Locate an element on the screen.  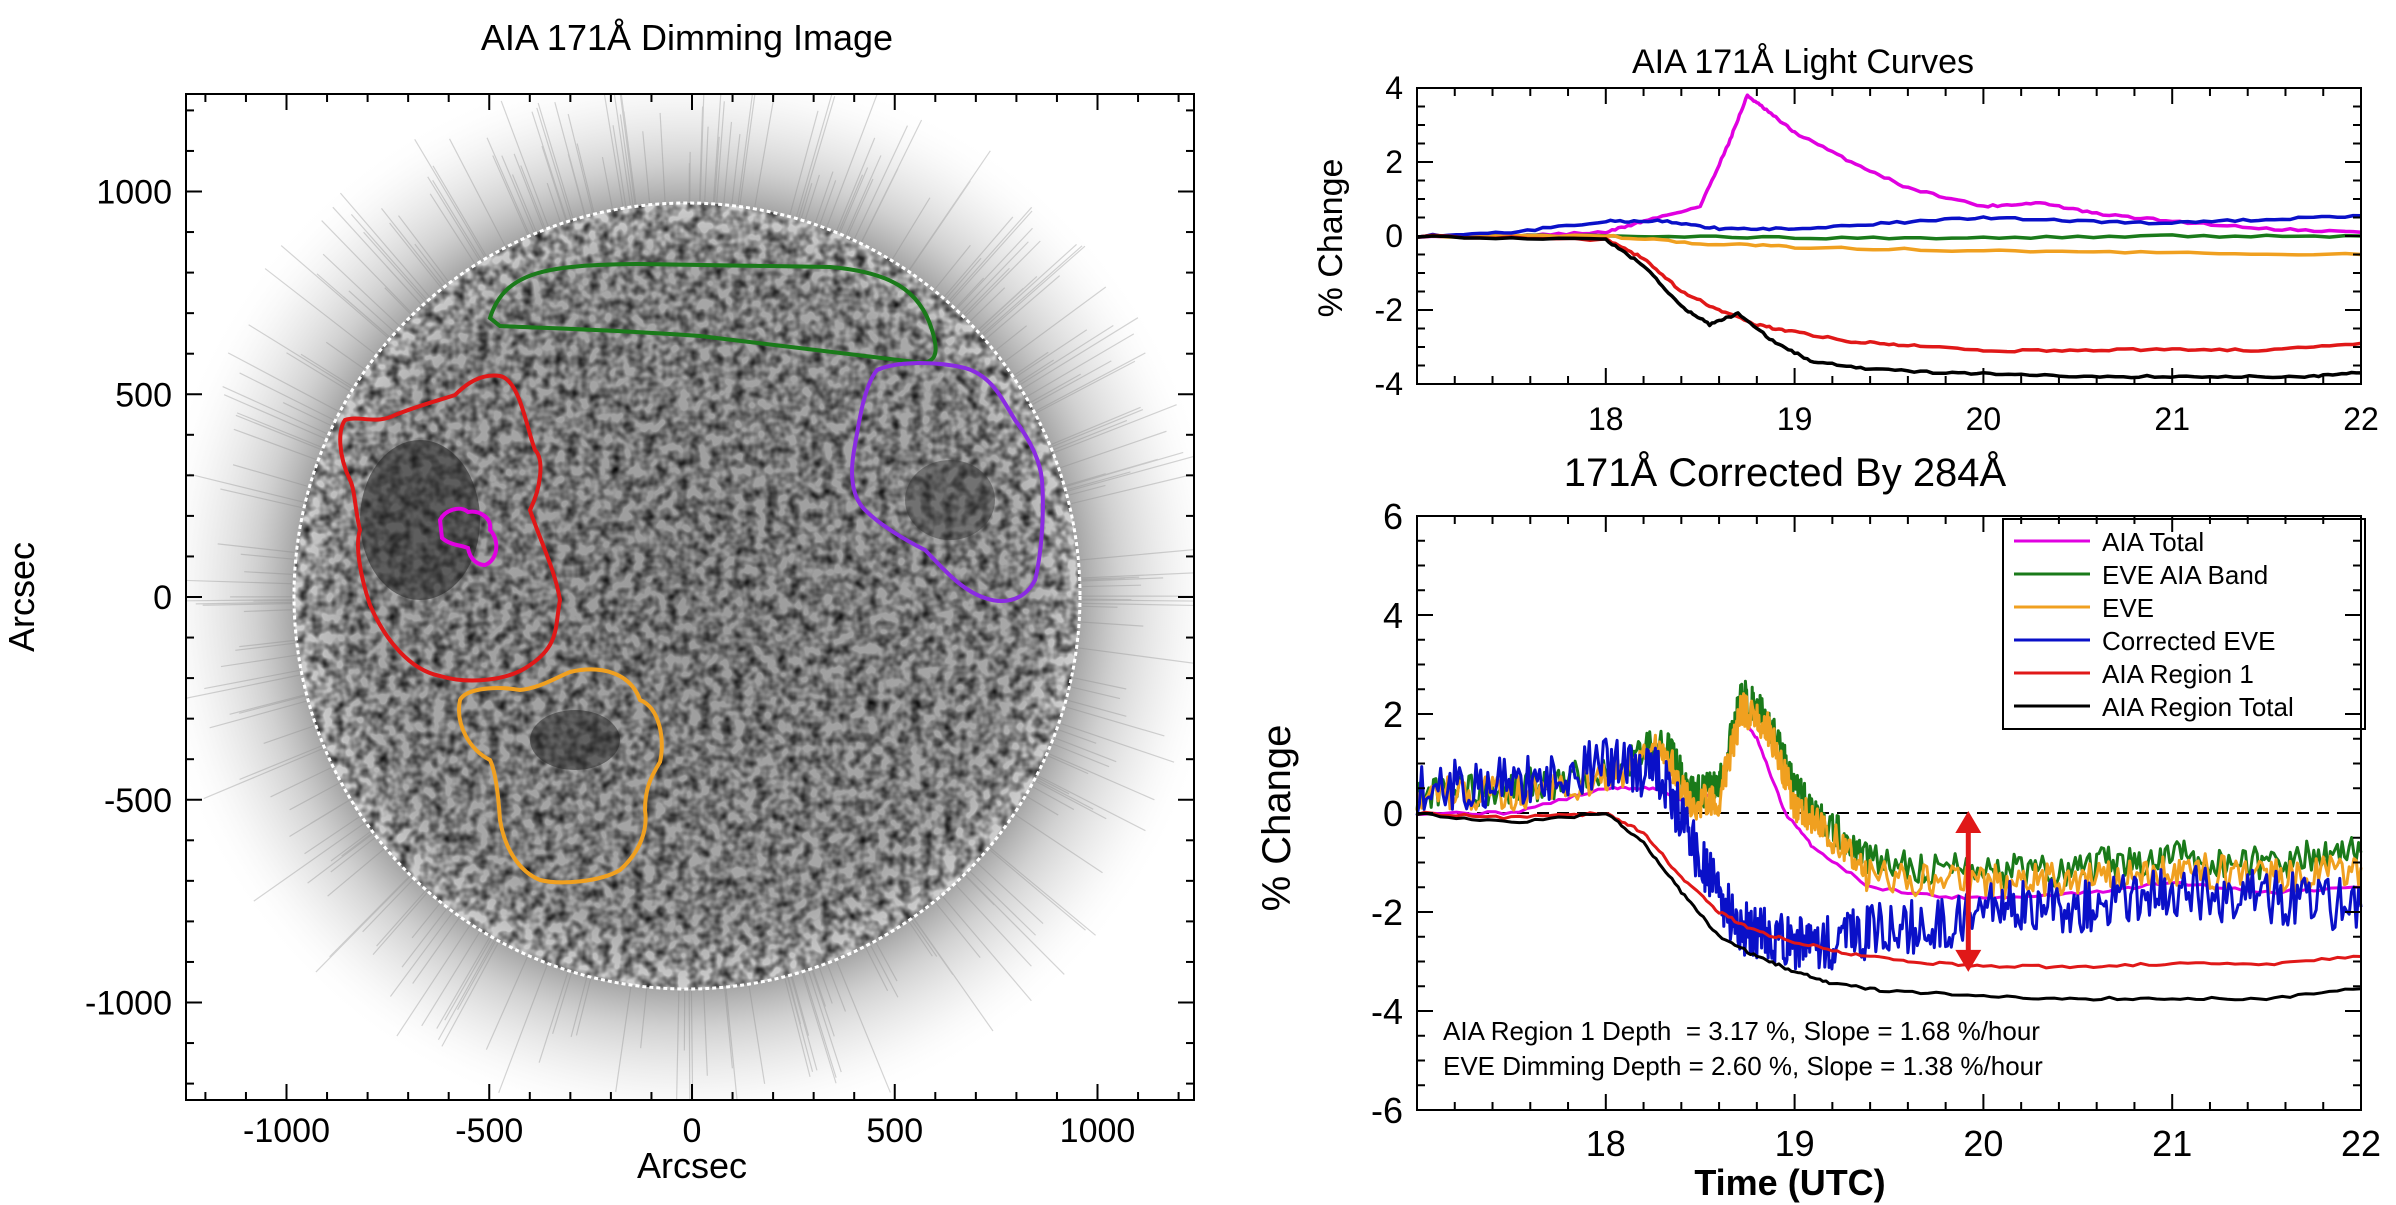
series-line-aia-region-total is located at coordinates (1889, 906).